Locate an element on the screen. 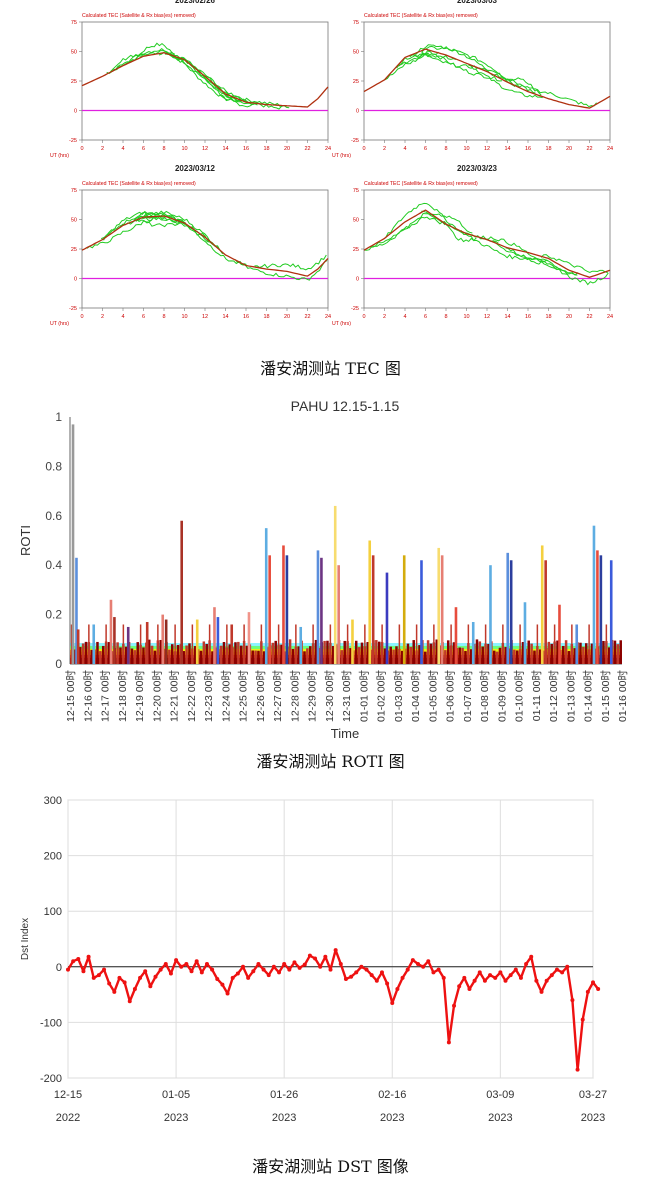 Image resolution: width=661 pixels, height=1186 pixels. dst-y-tick-label: -200 is located at coordinates (51, 1079).